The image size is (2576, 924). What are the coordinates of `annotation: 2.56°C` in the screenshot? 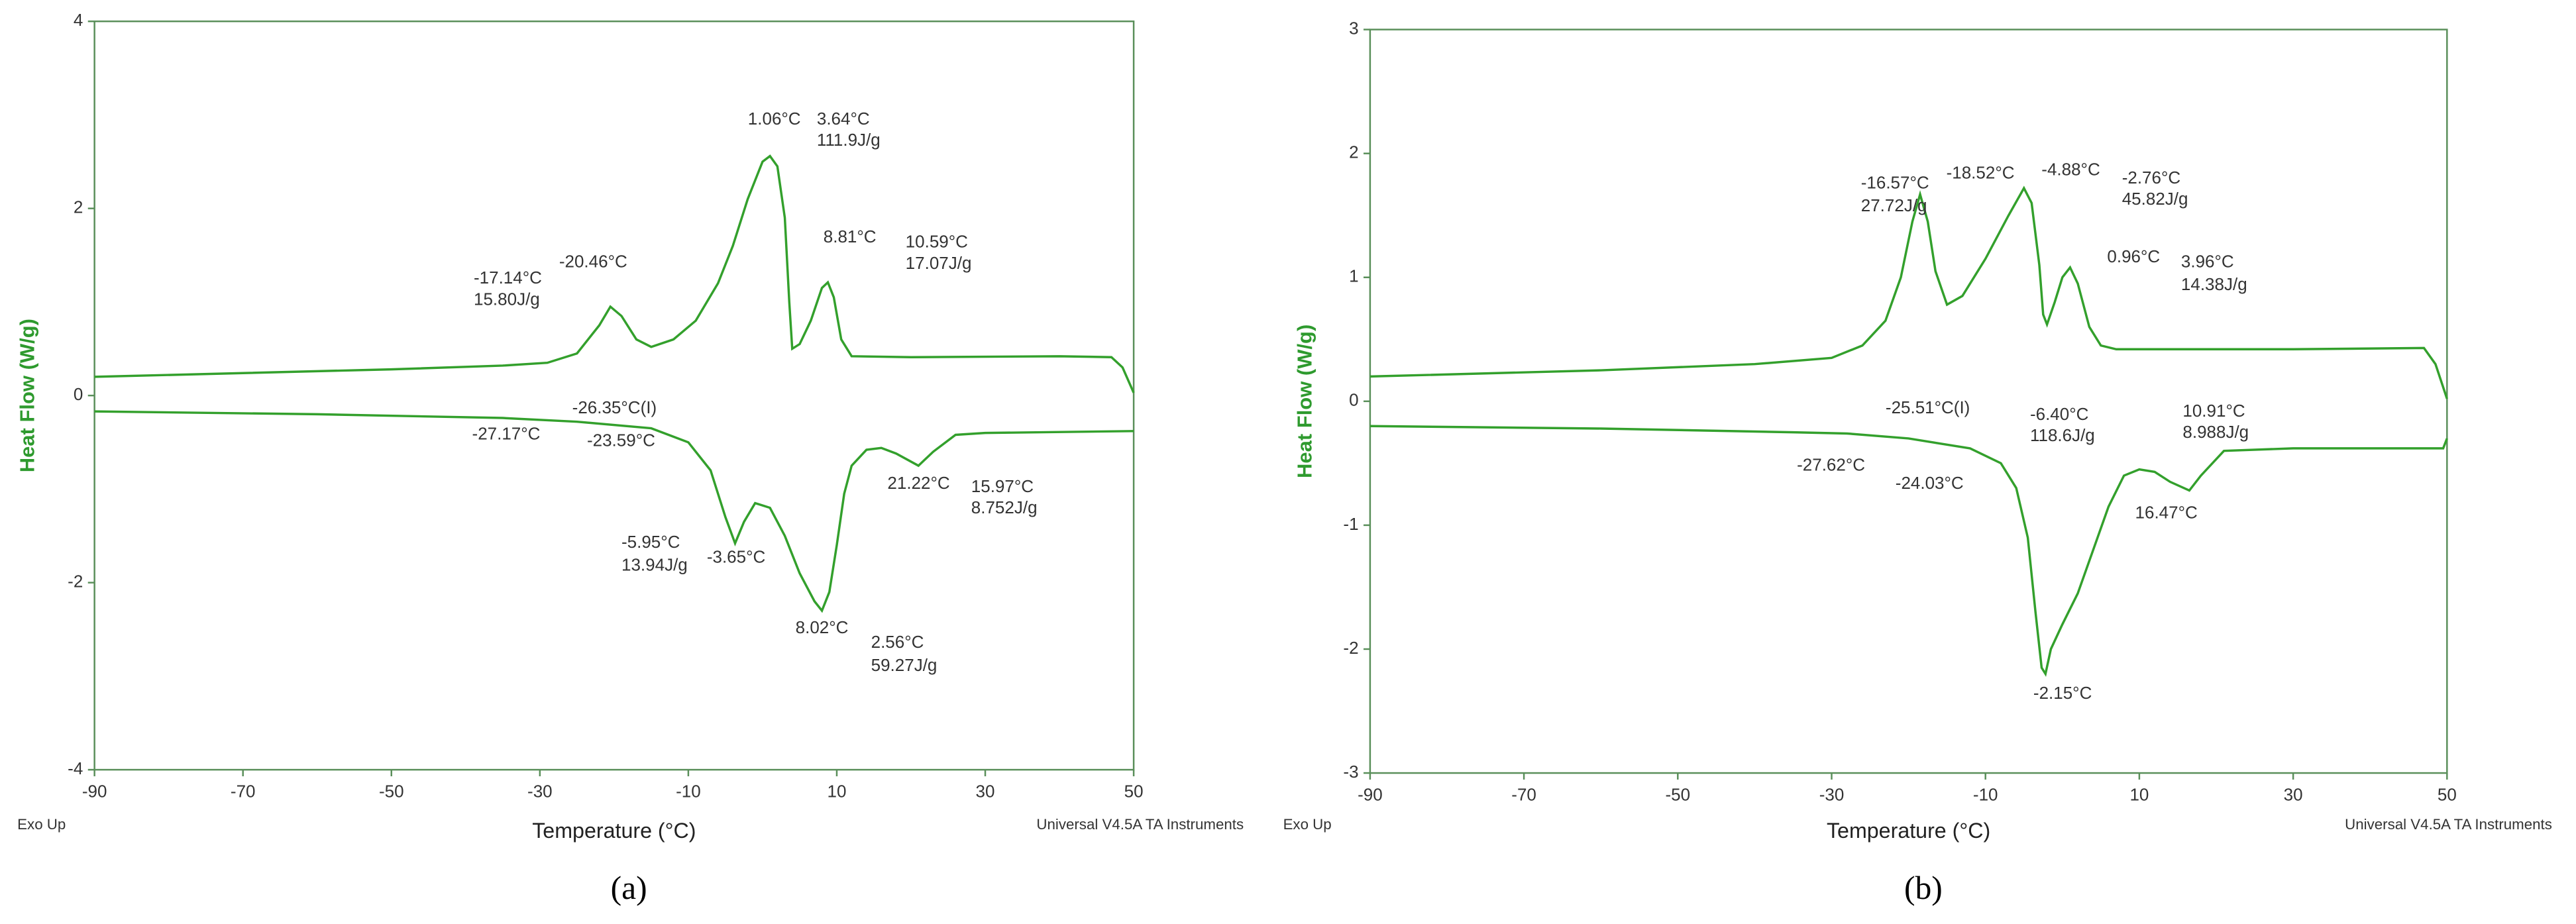 It's located at (898, 642).